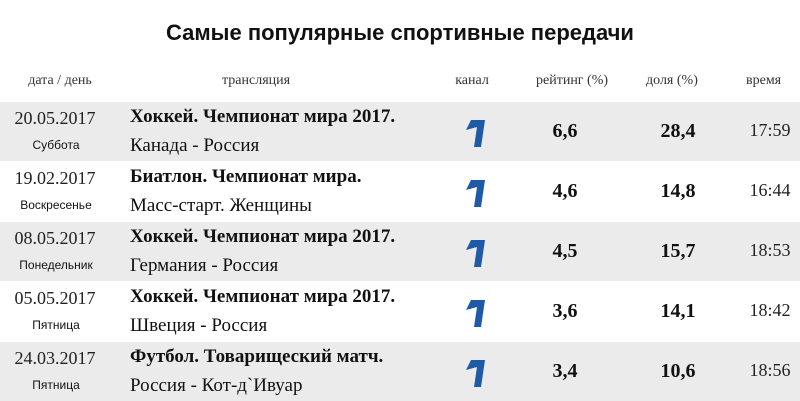 This screenshot has width=800, height=401. What do you see at coordinates (221, 205) in the screenshot?
I see `row-subtitle: Масс-старт. Женщины` at bounding box center [221, 205].